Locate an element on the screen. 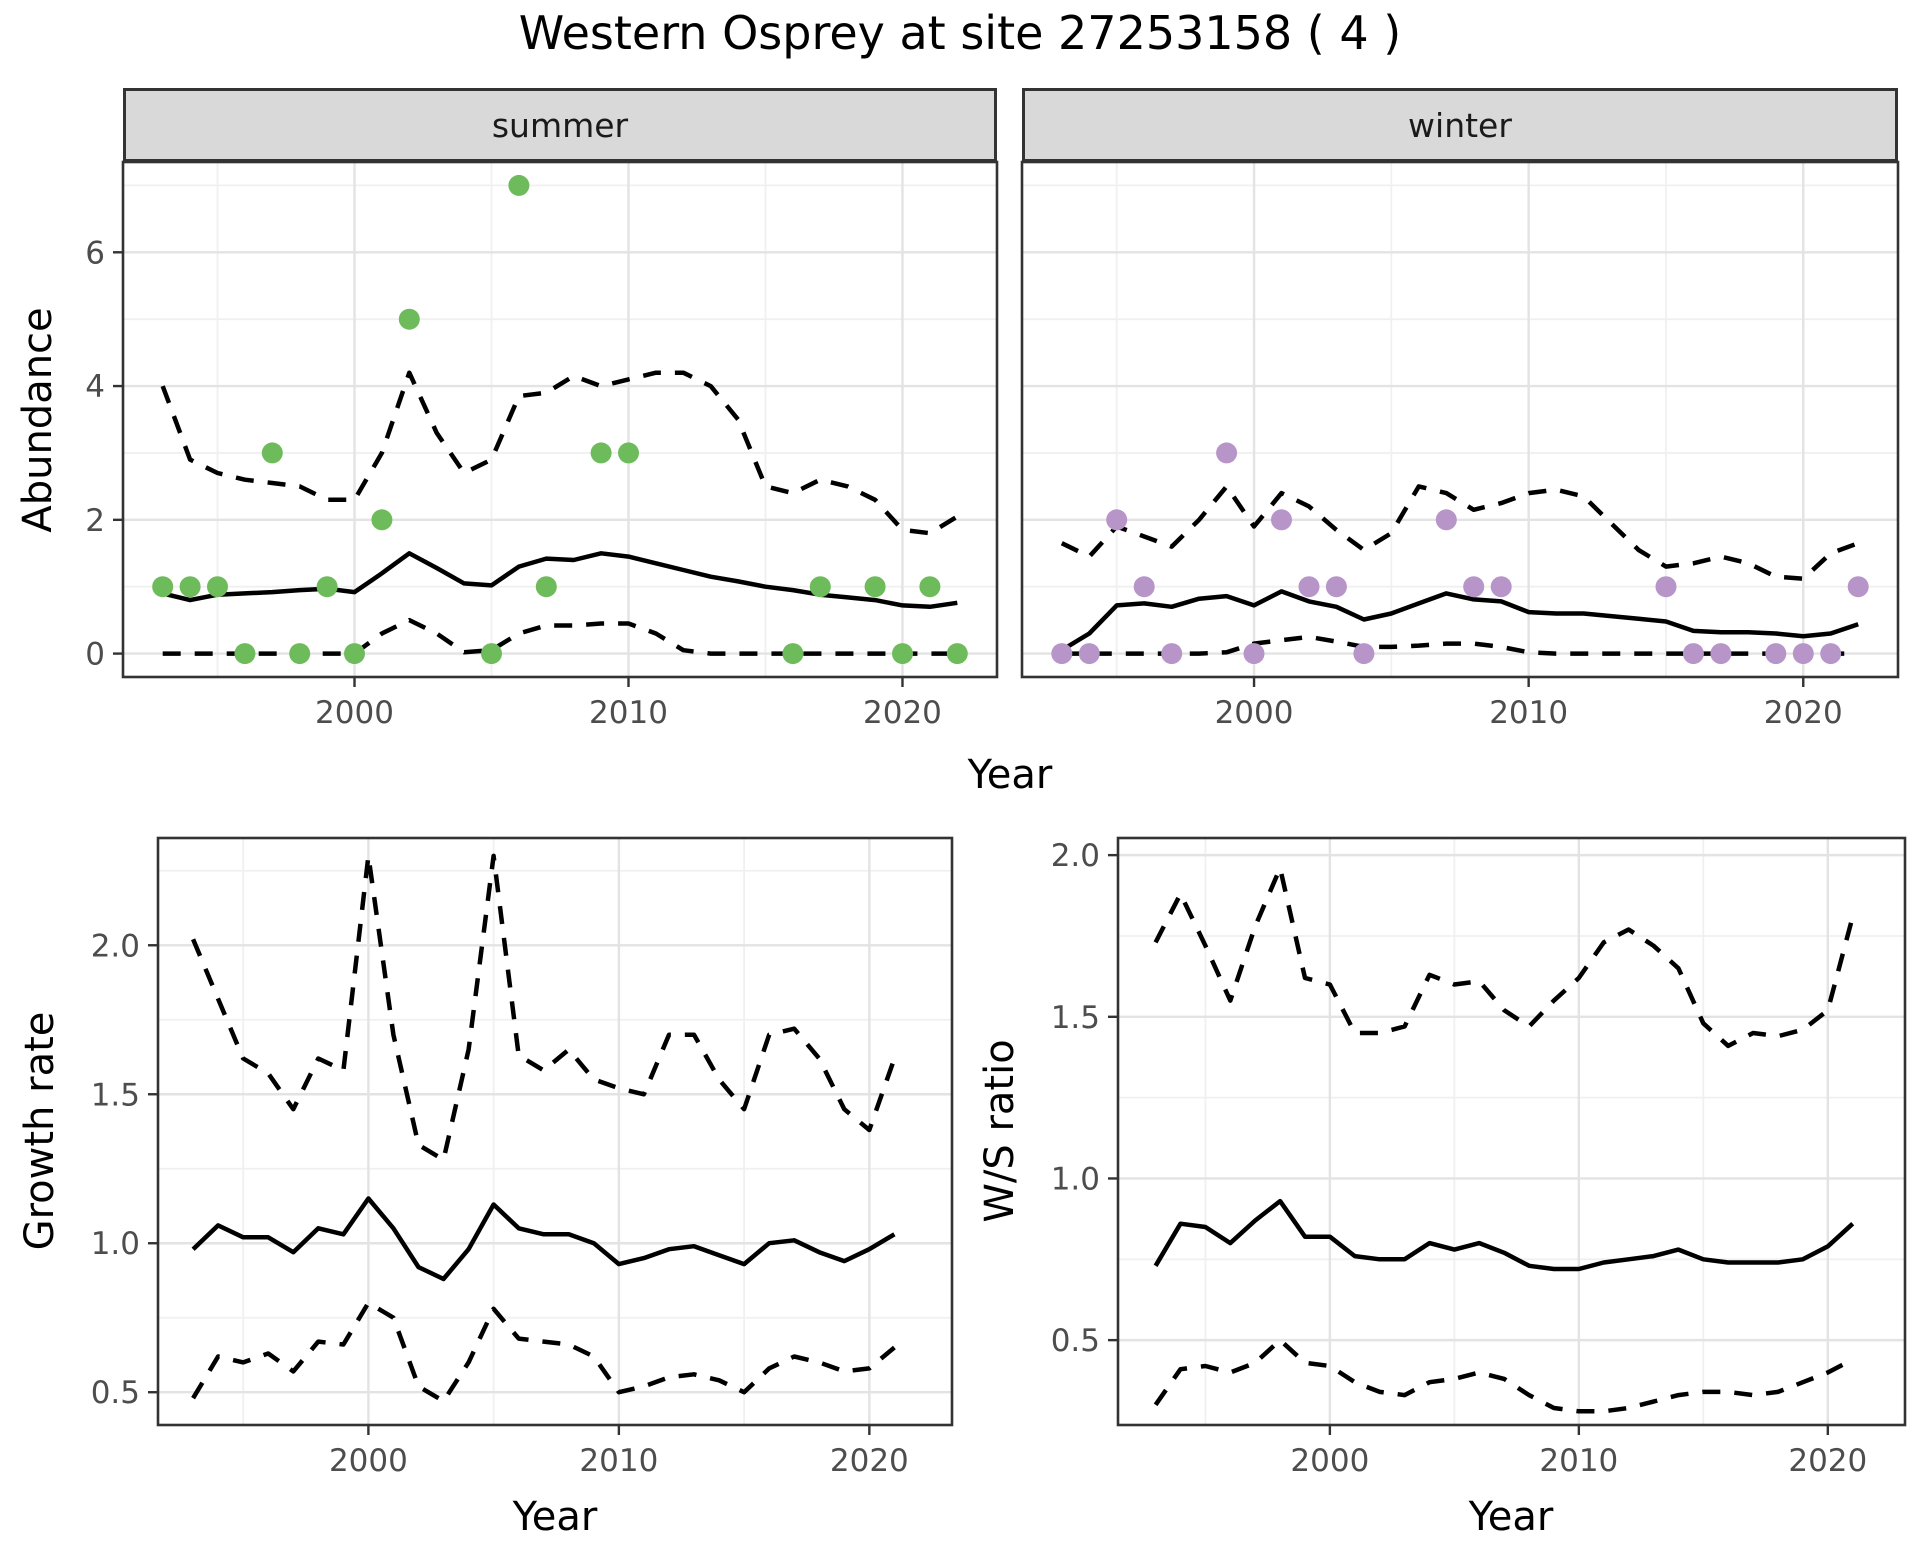  y-axis-label-growth-rate: Growth rate is located at coordinates (40, 1131).